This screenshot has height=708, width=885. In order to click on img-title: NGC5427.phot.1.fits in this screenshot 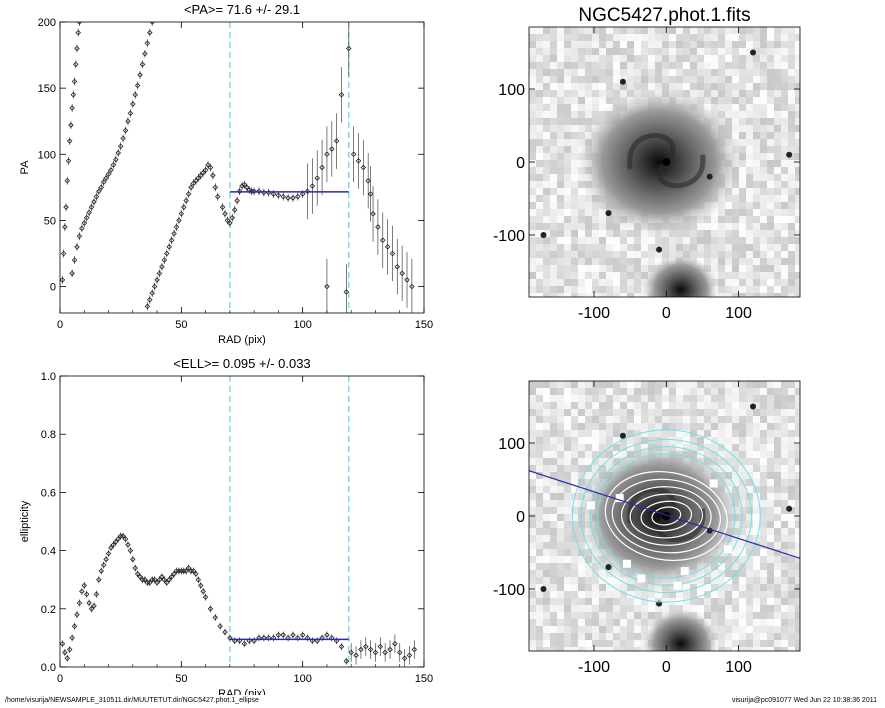, I will do `click(664, 15)`.